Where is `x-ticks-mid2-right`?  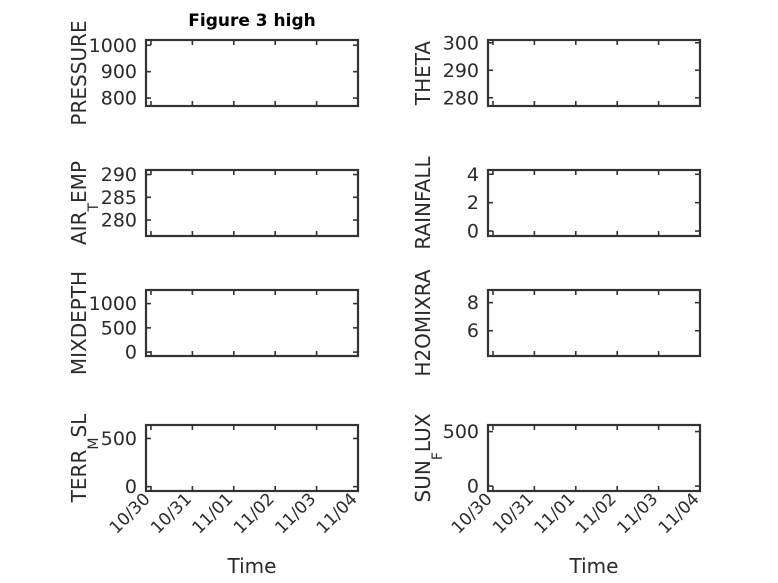 x-ticks-mid2-right is located at coordinates (596, 323).